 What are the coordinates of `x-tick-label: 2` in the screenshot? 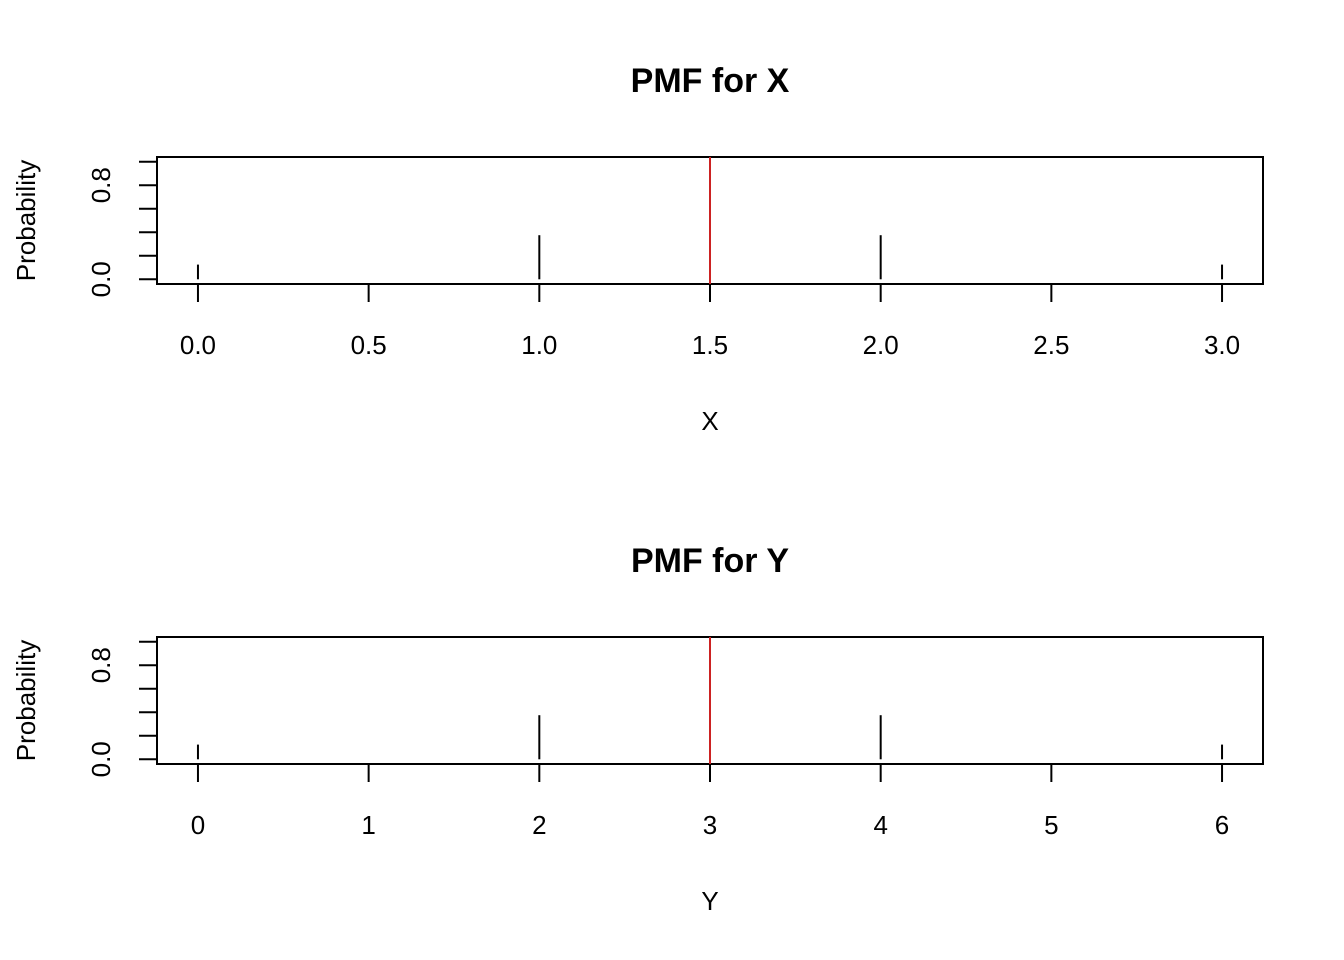 It's located at (539, 825).